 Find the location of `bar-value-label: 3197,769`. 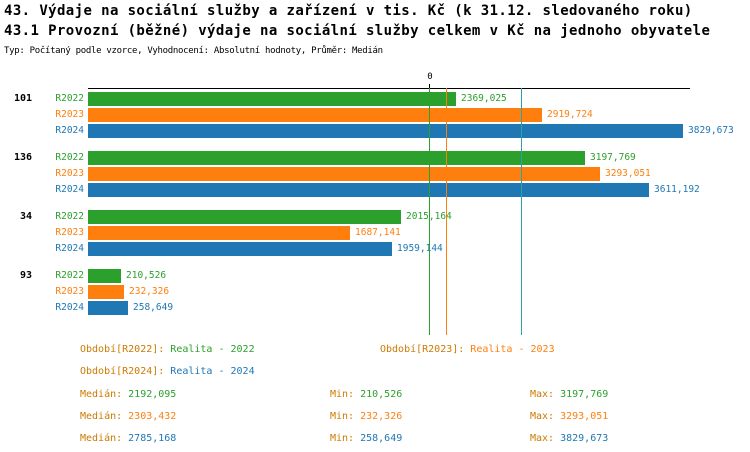

bar-value-label: 3197,769 is located at coordinates (613, 157).